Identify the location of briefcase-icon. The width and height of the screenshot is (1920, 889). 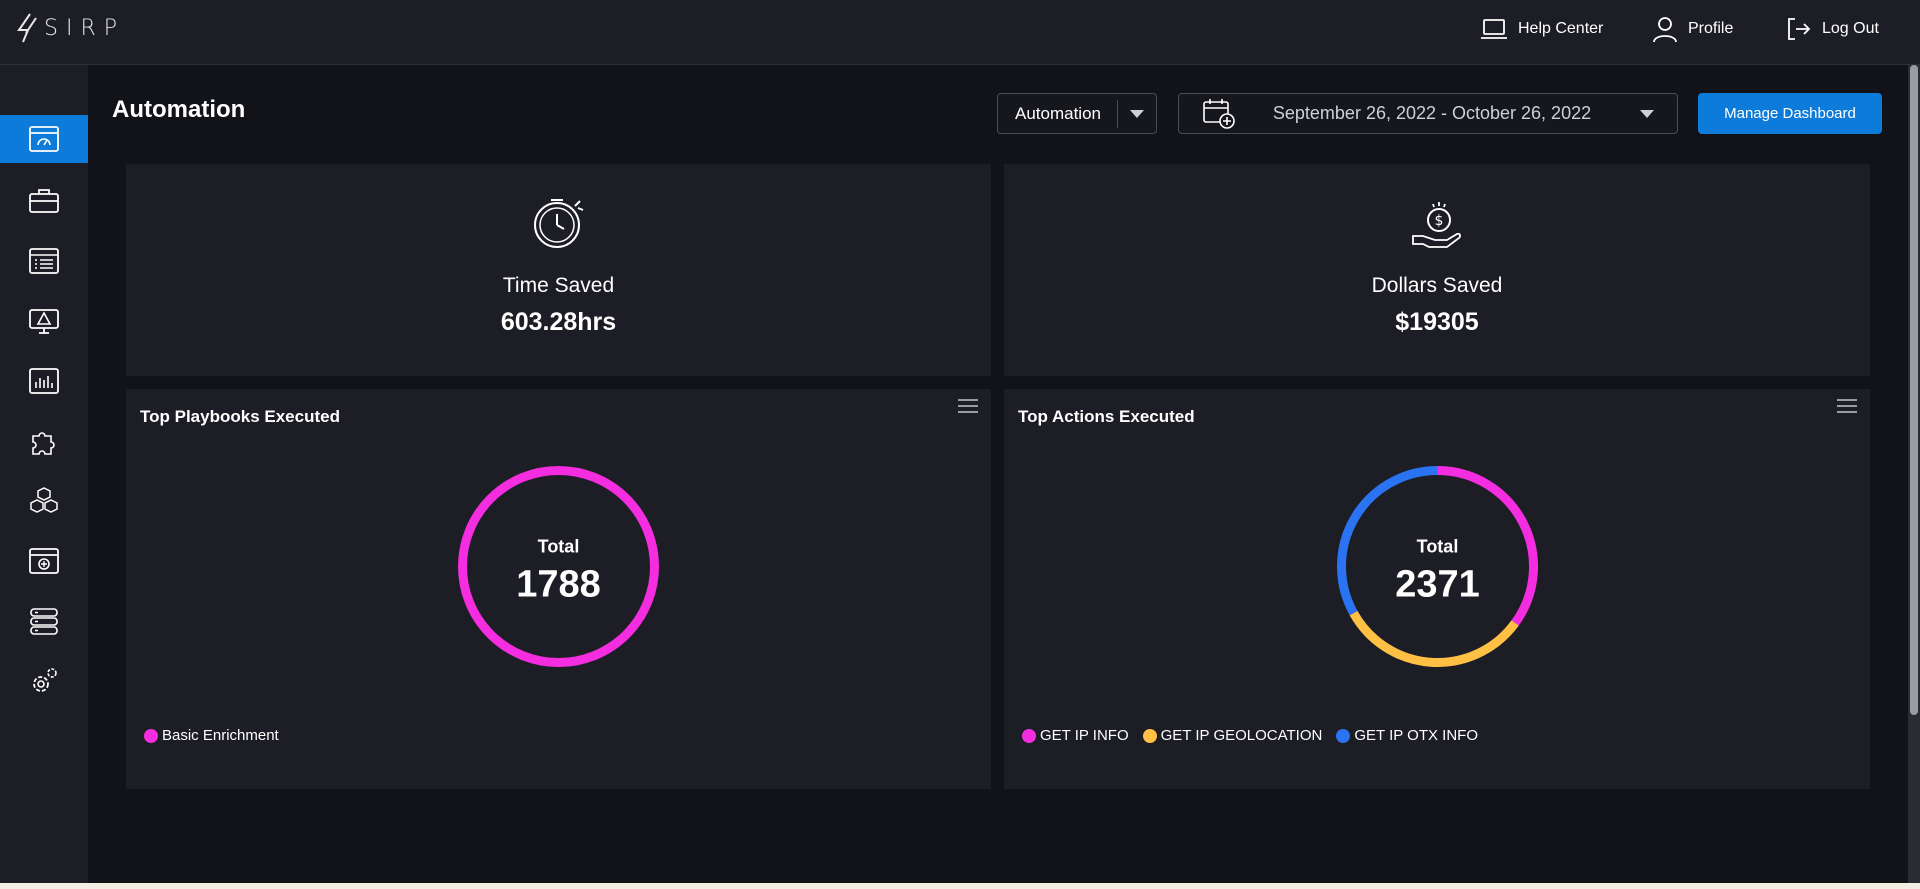
(44, 201).